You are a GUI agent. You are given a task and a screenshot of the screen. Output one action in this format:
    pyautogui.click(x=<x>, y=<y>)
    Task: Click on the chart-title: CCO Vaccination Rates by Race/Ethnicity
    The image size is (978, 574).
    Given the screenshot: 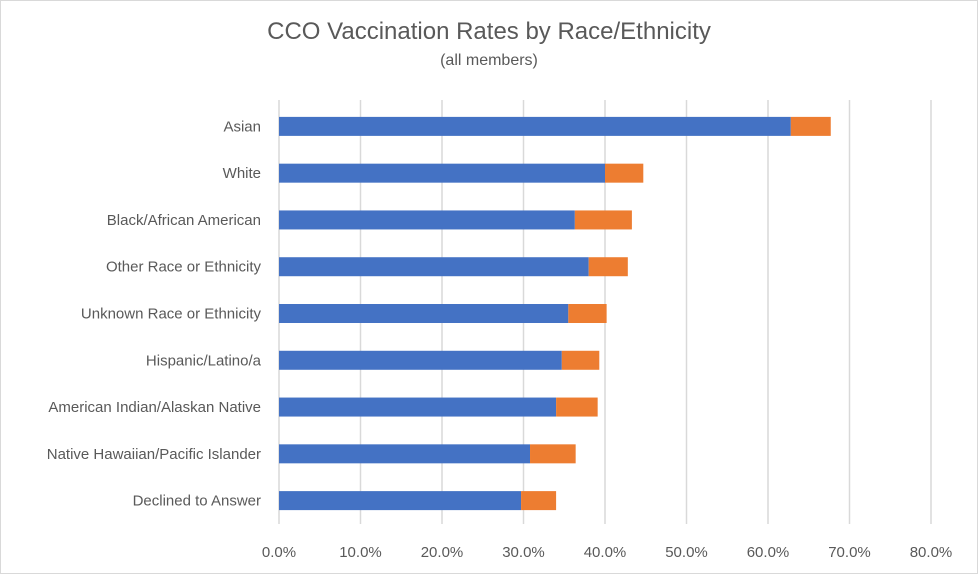 What is the action you would take?
    pyautogui.click(x=489, y=31)
    